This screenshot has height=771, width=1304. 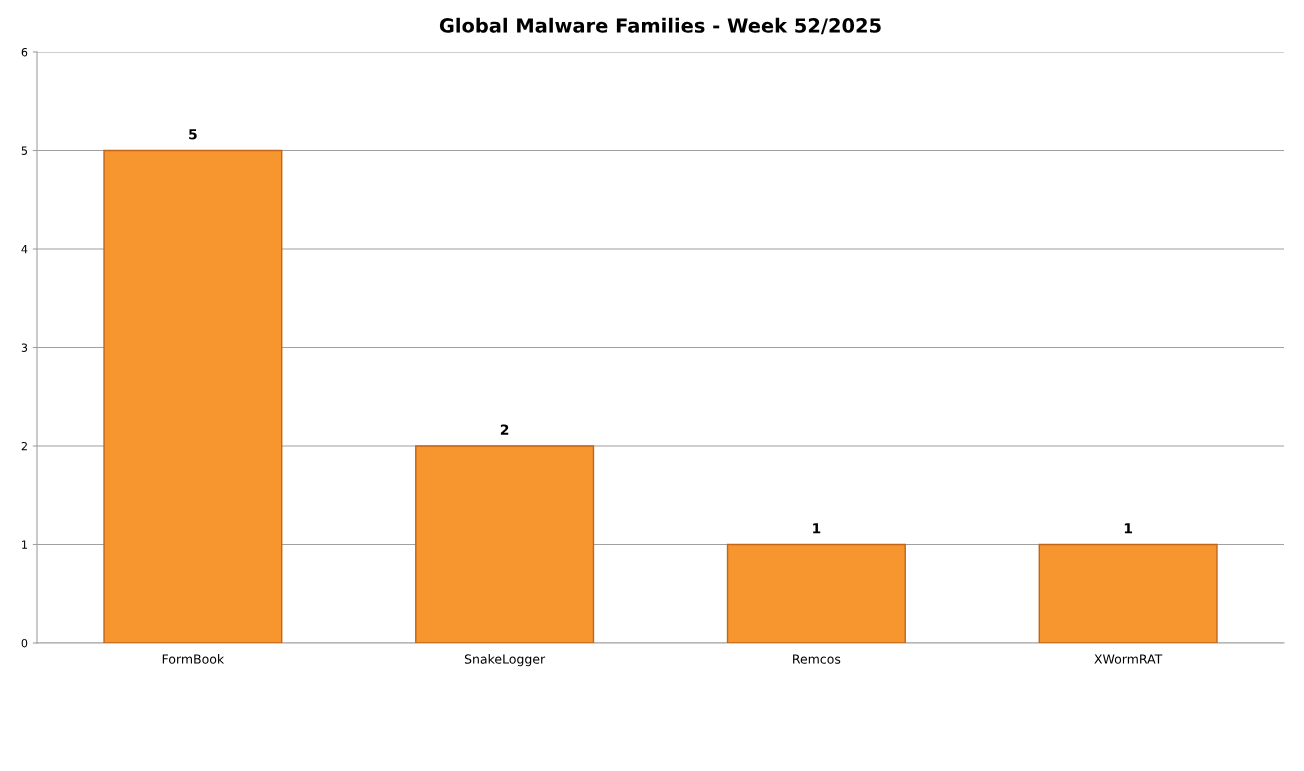 I want to click on x-tick-label: FormBook, so click(x=193, y=659).